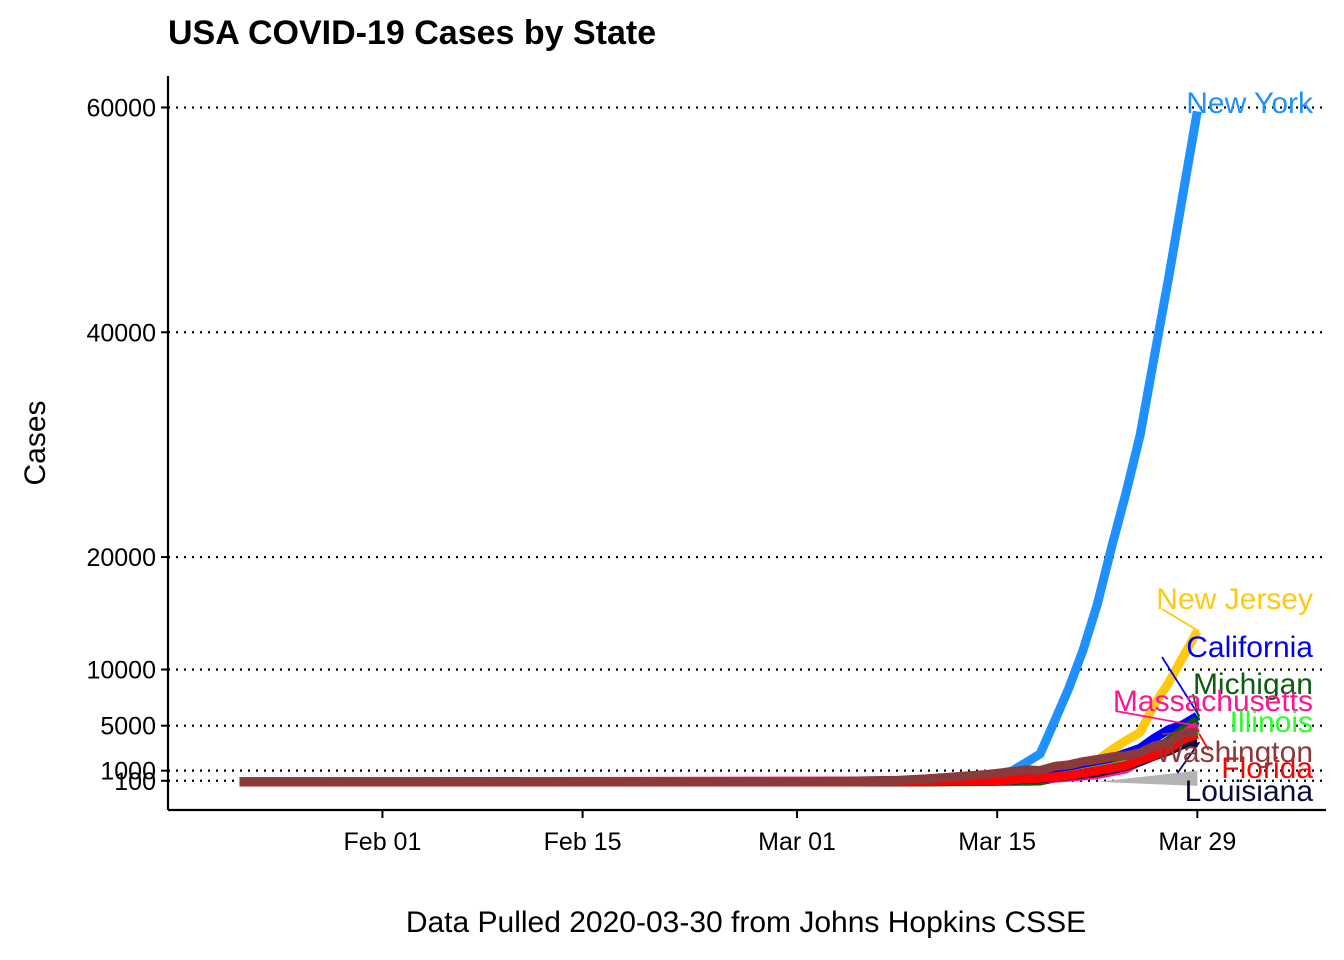 The image size is (1344, 960). I want to click on x-ticks: Feb 01 Feb 15 Mar 01 Mar 15 Mar 29, so click(790, 833).